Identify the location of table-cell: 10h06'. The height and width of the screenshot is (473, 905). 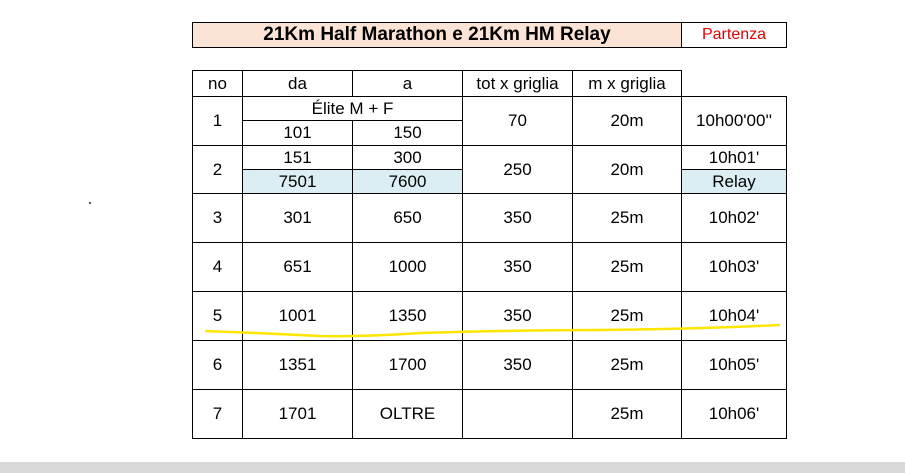
(734, 414).